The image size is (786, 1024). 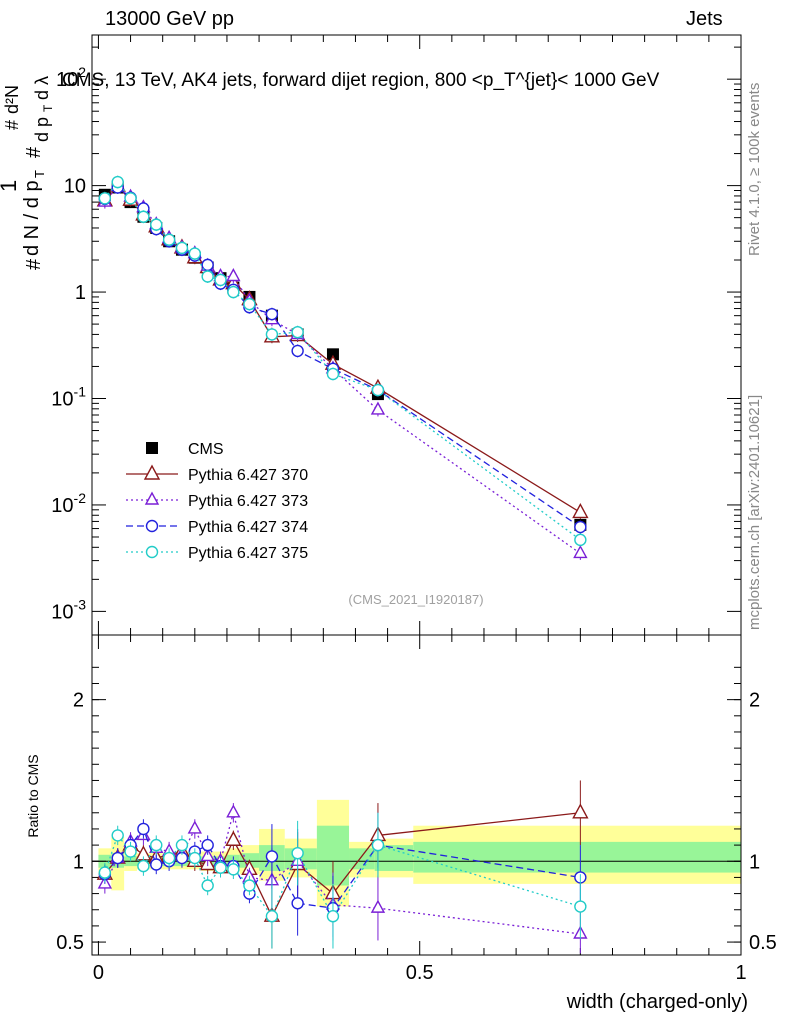 What do you see at coordinates (32, 218) in the screenshot?
I see `svg-text: d N / d p` at bounding box center [32, 218].